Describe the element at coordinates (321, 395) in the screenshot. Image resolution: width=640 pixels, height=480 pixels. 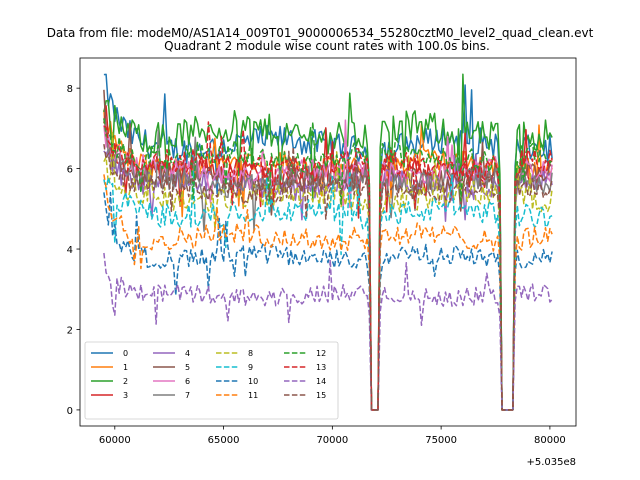
I see `legend-label-15: 15` at that location.